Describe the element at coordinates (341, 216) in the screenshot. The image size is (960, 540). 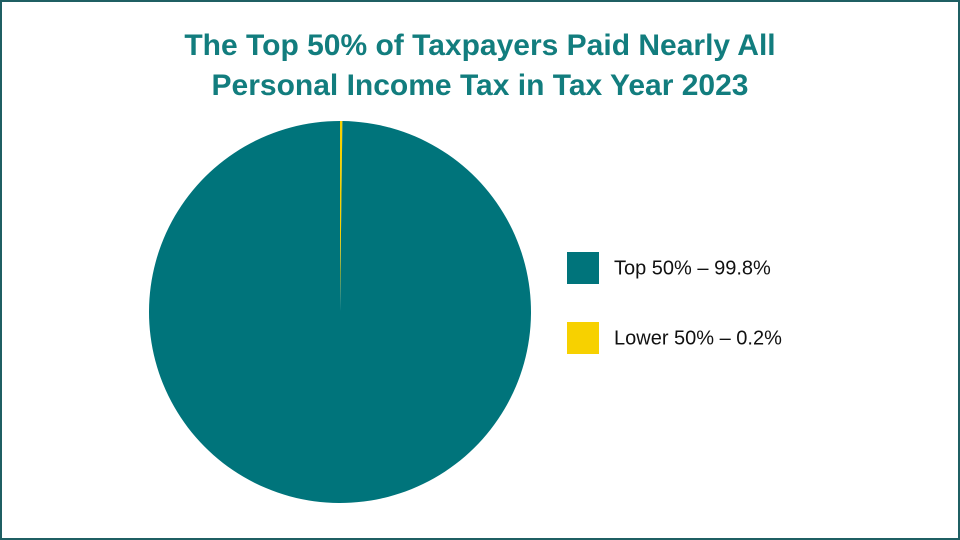
I see `pie-slice` at that location.